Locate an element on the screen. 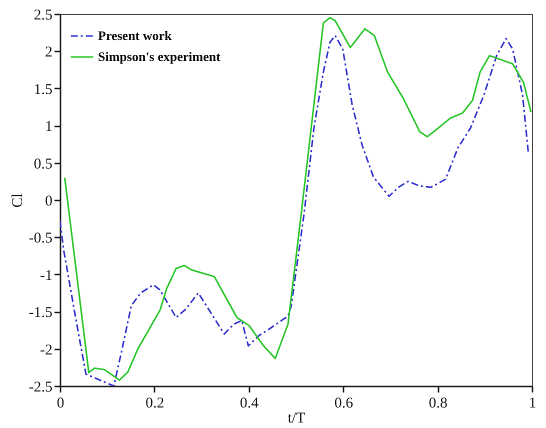  legend-label: Simpson's experiment is located at coordinates (160, 56).